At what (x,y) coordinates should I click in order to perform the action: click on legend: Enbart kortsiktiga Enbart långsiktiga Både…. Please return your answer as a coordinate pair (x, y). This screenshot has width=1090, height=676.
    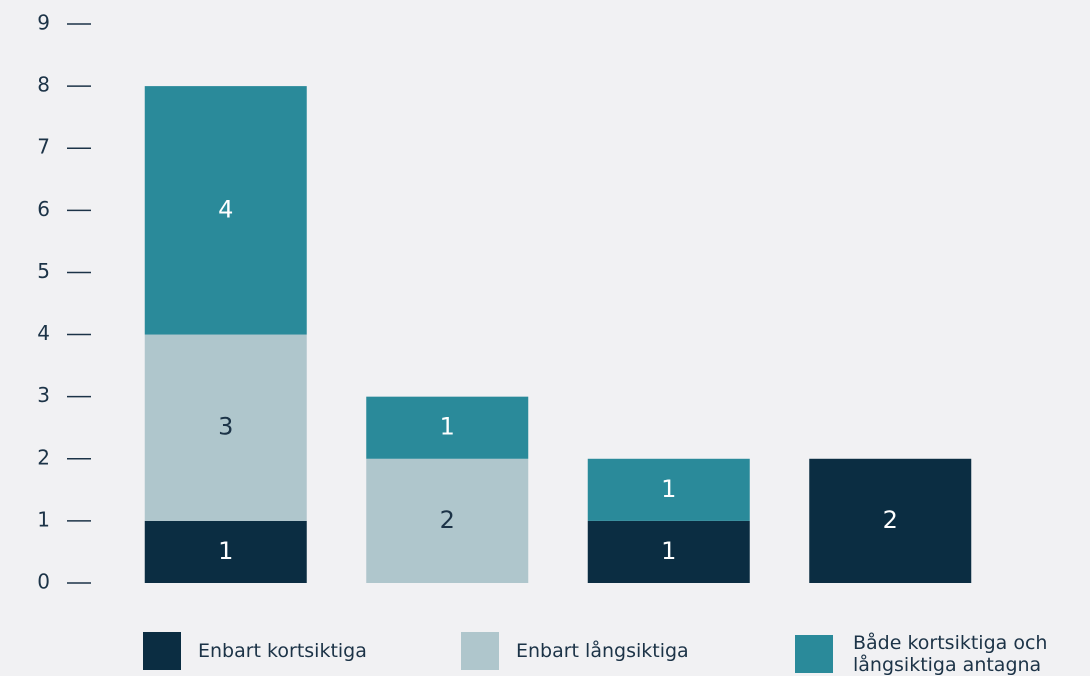
    Looking at the image, I should click on (545, 650).